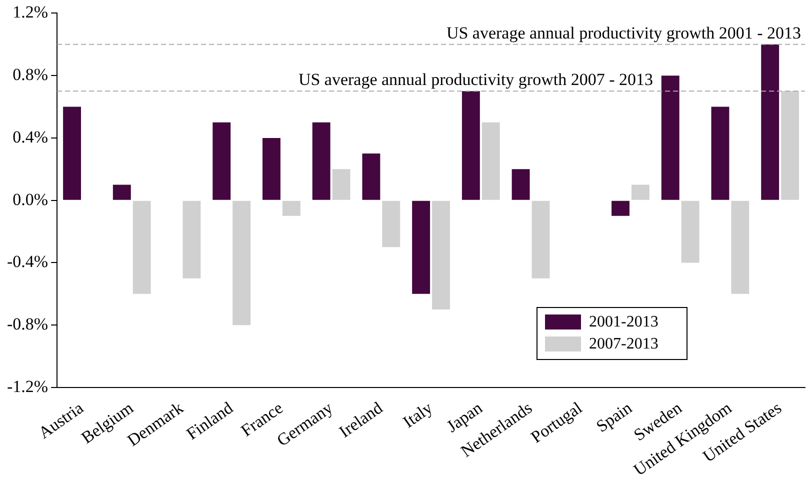 The height and width of the screenshot is (484, 809). I want to click on y-tick-label: 0.0%, so click(30, 199).